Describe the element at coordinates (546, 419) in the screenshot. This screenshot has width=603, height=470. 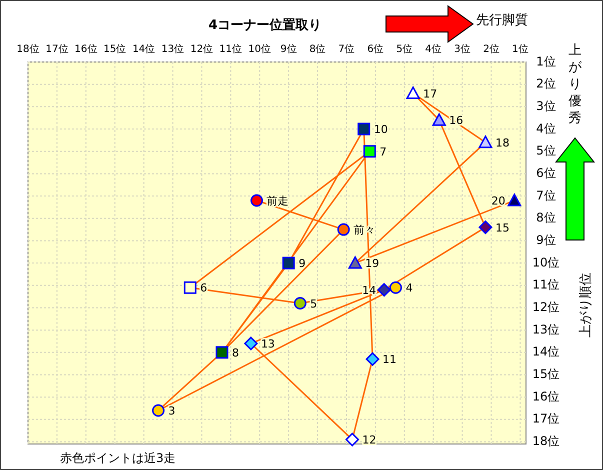
I see `y-tick-label: 17位` at that location.